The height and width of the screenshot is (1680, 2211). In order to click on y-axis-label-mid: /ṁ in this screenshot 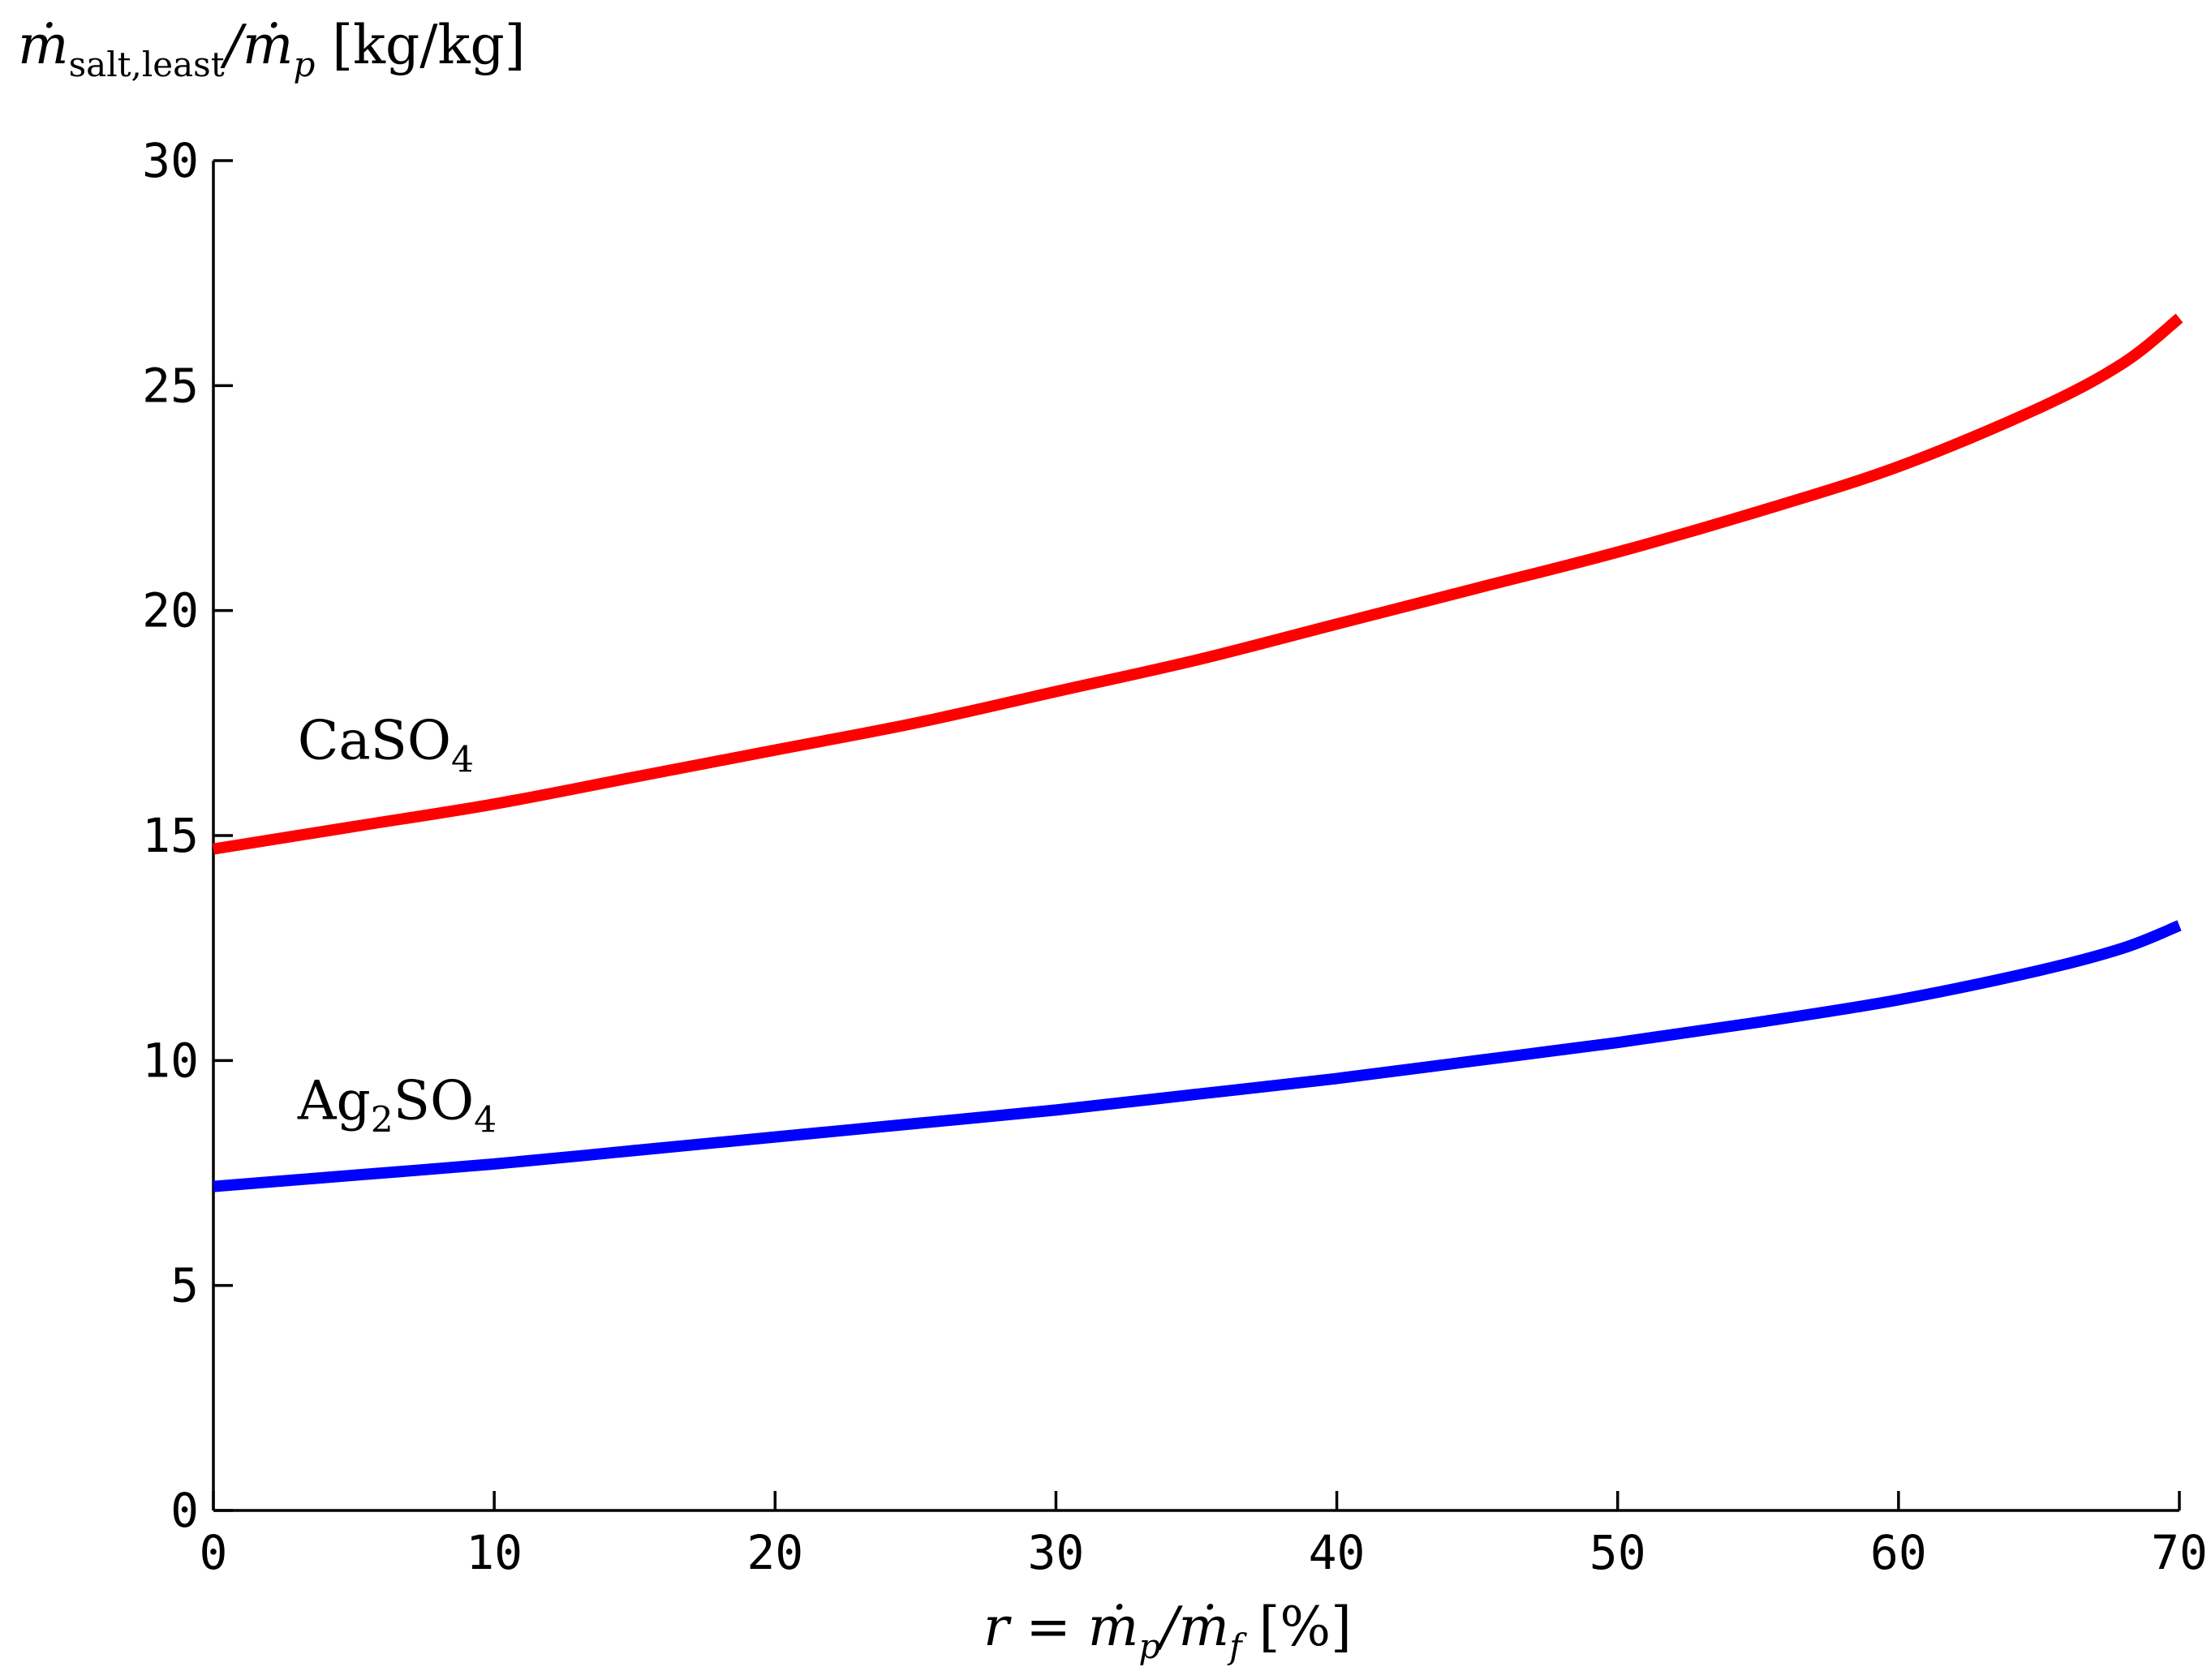, I will do `click(257, 45)`.